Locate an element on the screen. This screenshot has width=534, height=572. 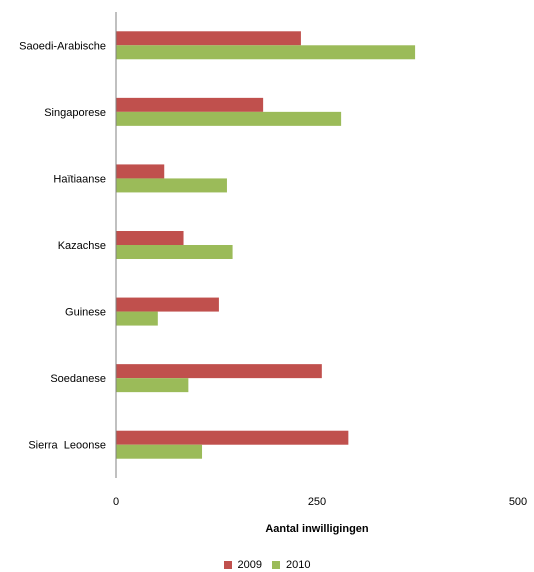
legend-label: 2009 is located at coordinates (249, 565).